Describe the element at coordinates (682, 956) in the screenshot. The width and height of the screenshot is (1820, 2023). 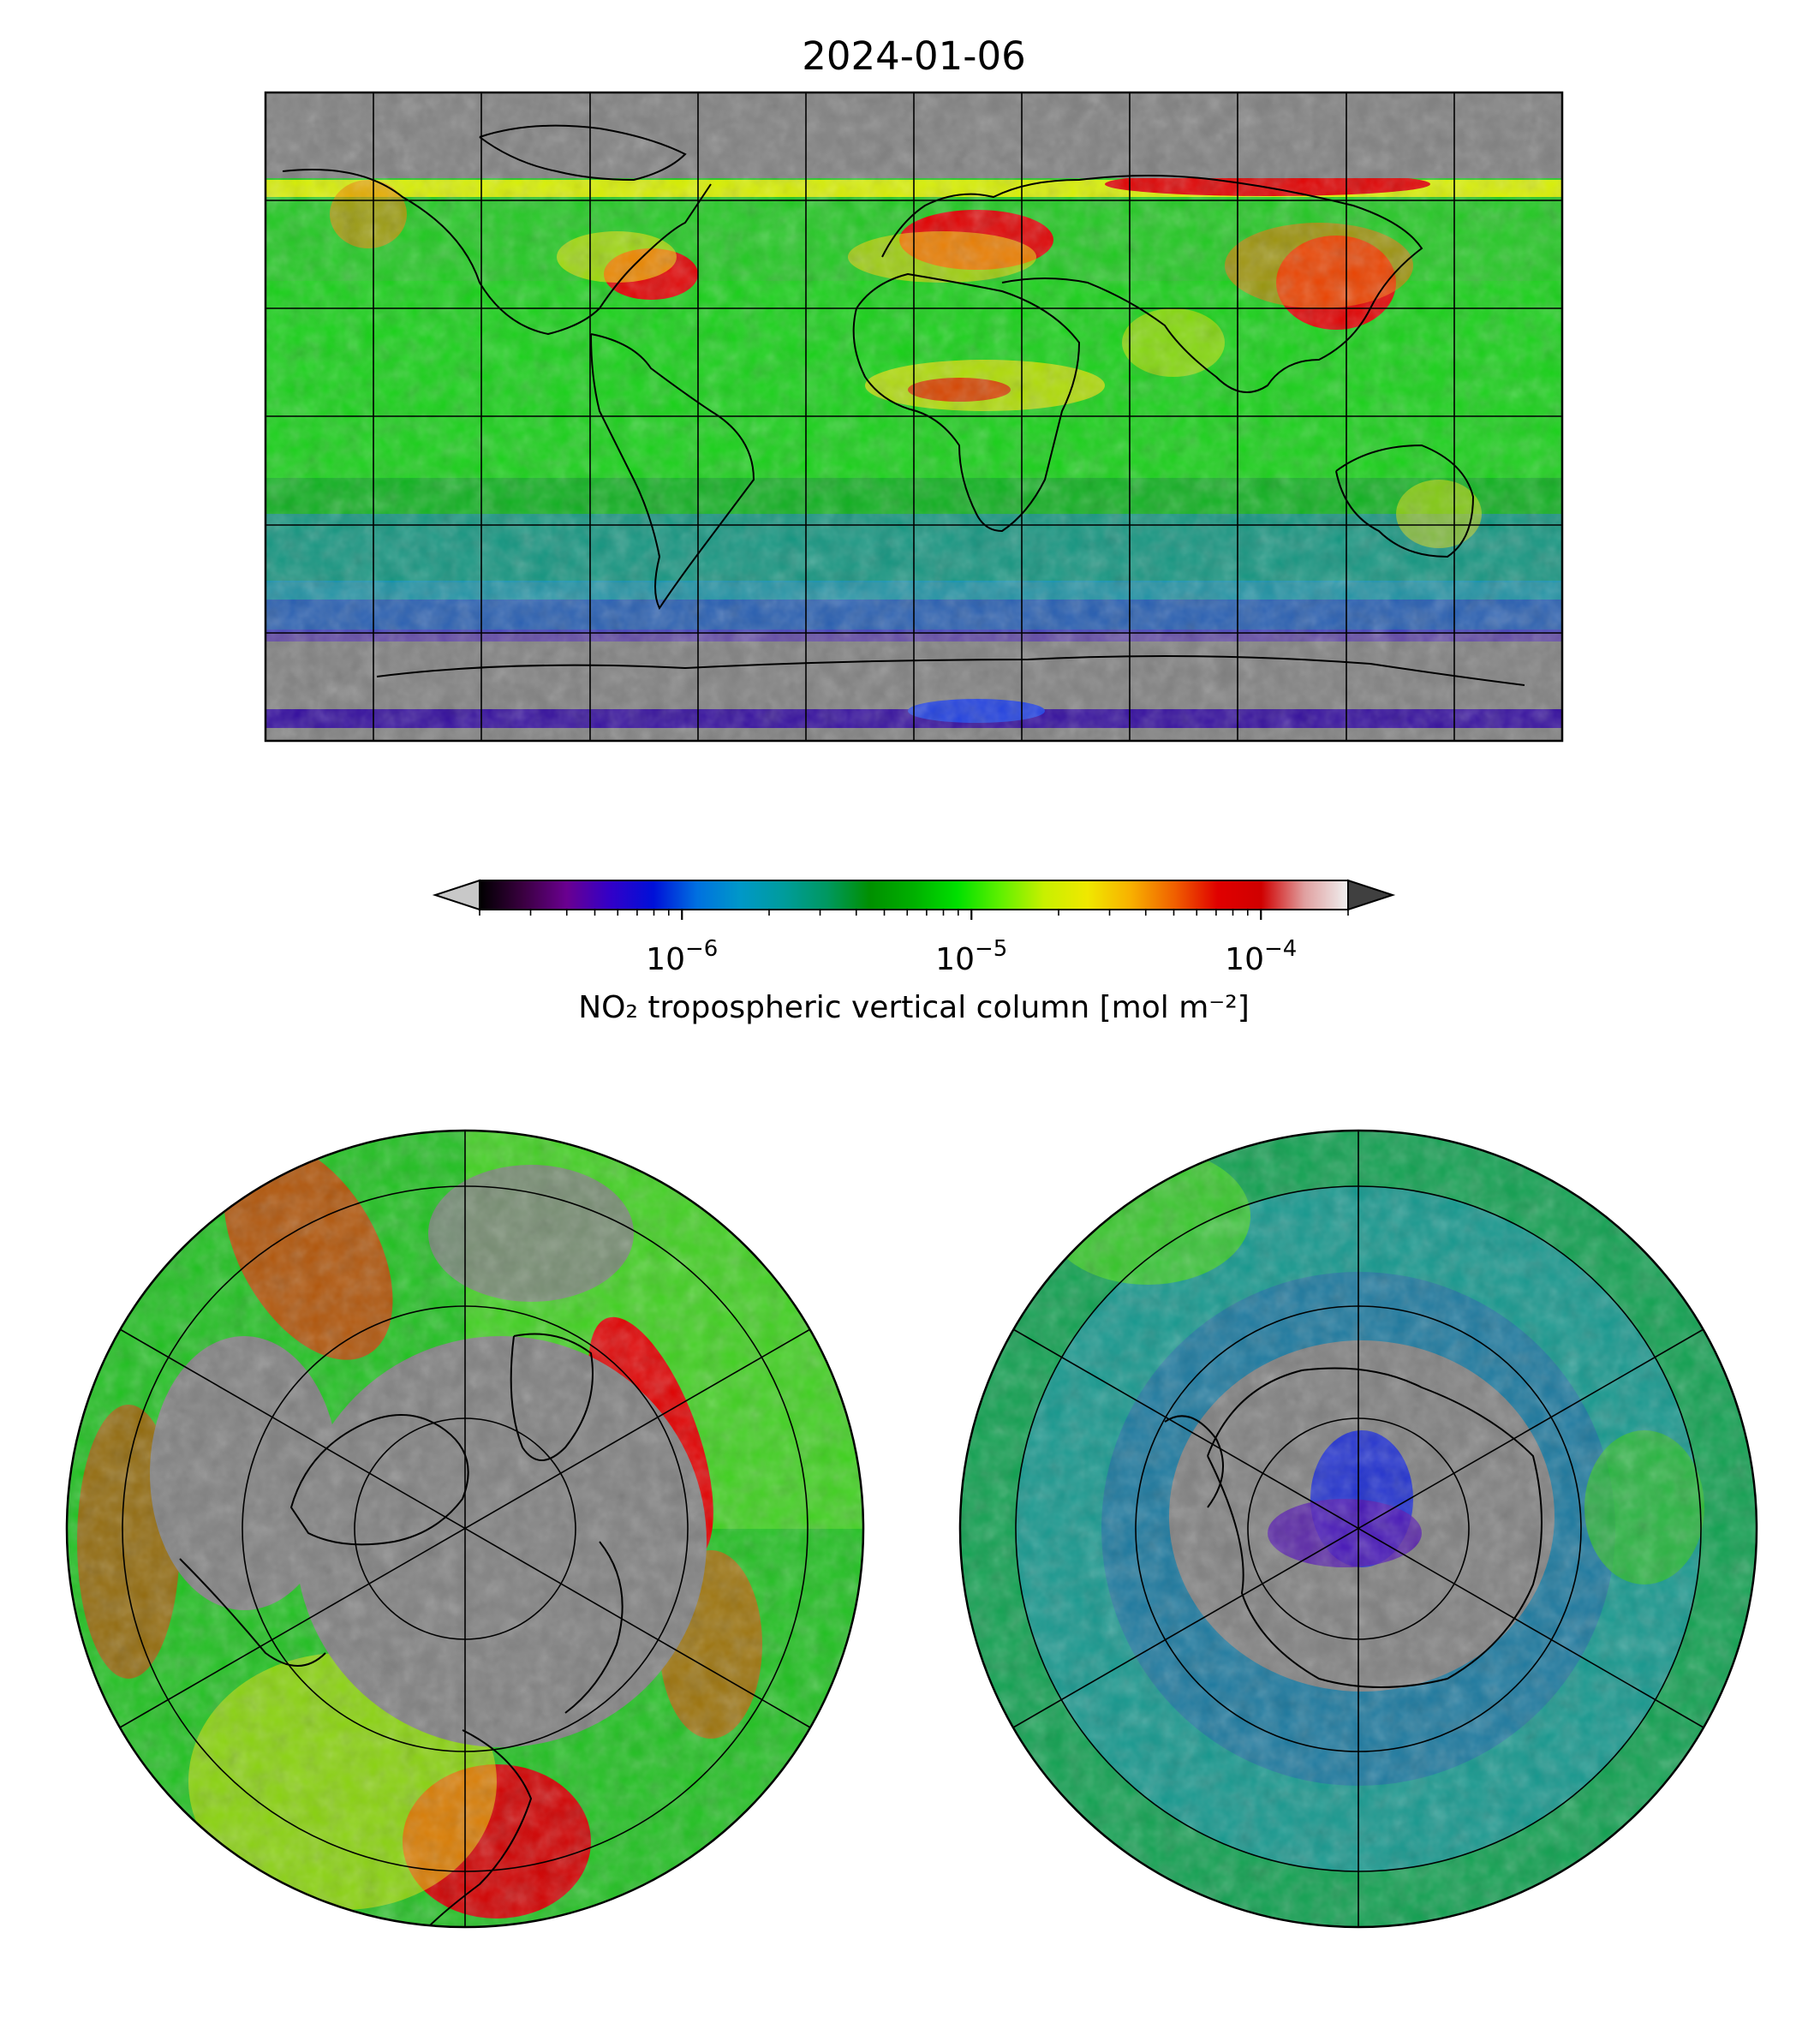
I see `colorbar-tick-label: 10⁻⁶` at that location.